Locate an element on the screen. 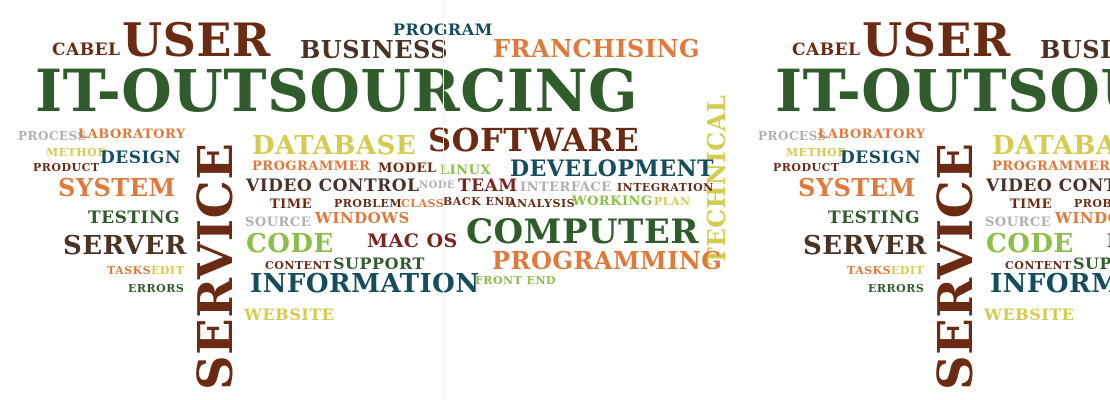 This screenshot has width=1110, height=400. word-it-outsourcing-repeat: IT-OUTSOURCING is located at coordinates (942, 91).